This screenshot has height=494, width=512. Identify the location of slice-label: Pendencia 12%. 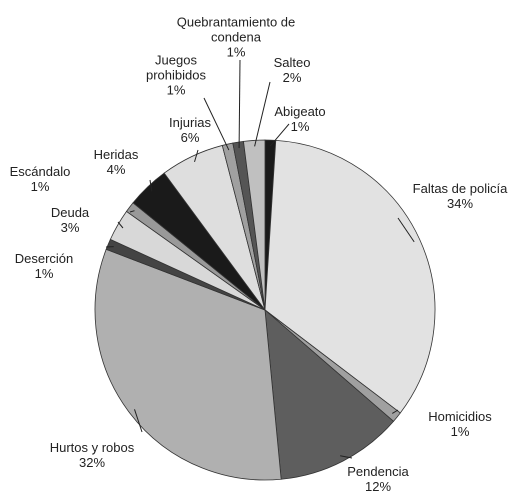
(378, 479).